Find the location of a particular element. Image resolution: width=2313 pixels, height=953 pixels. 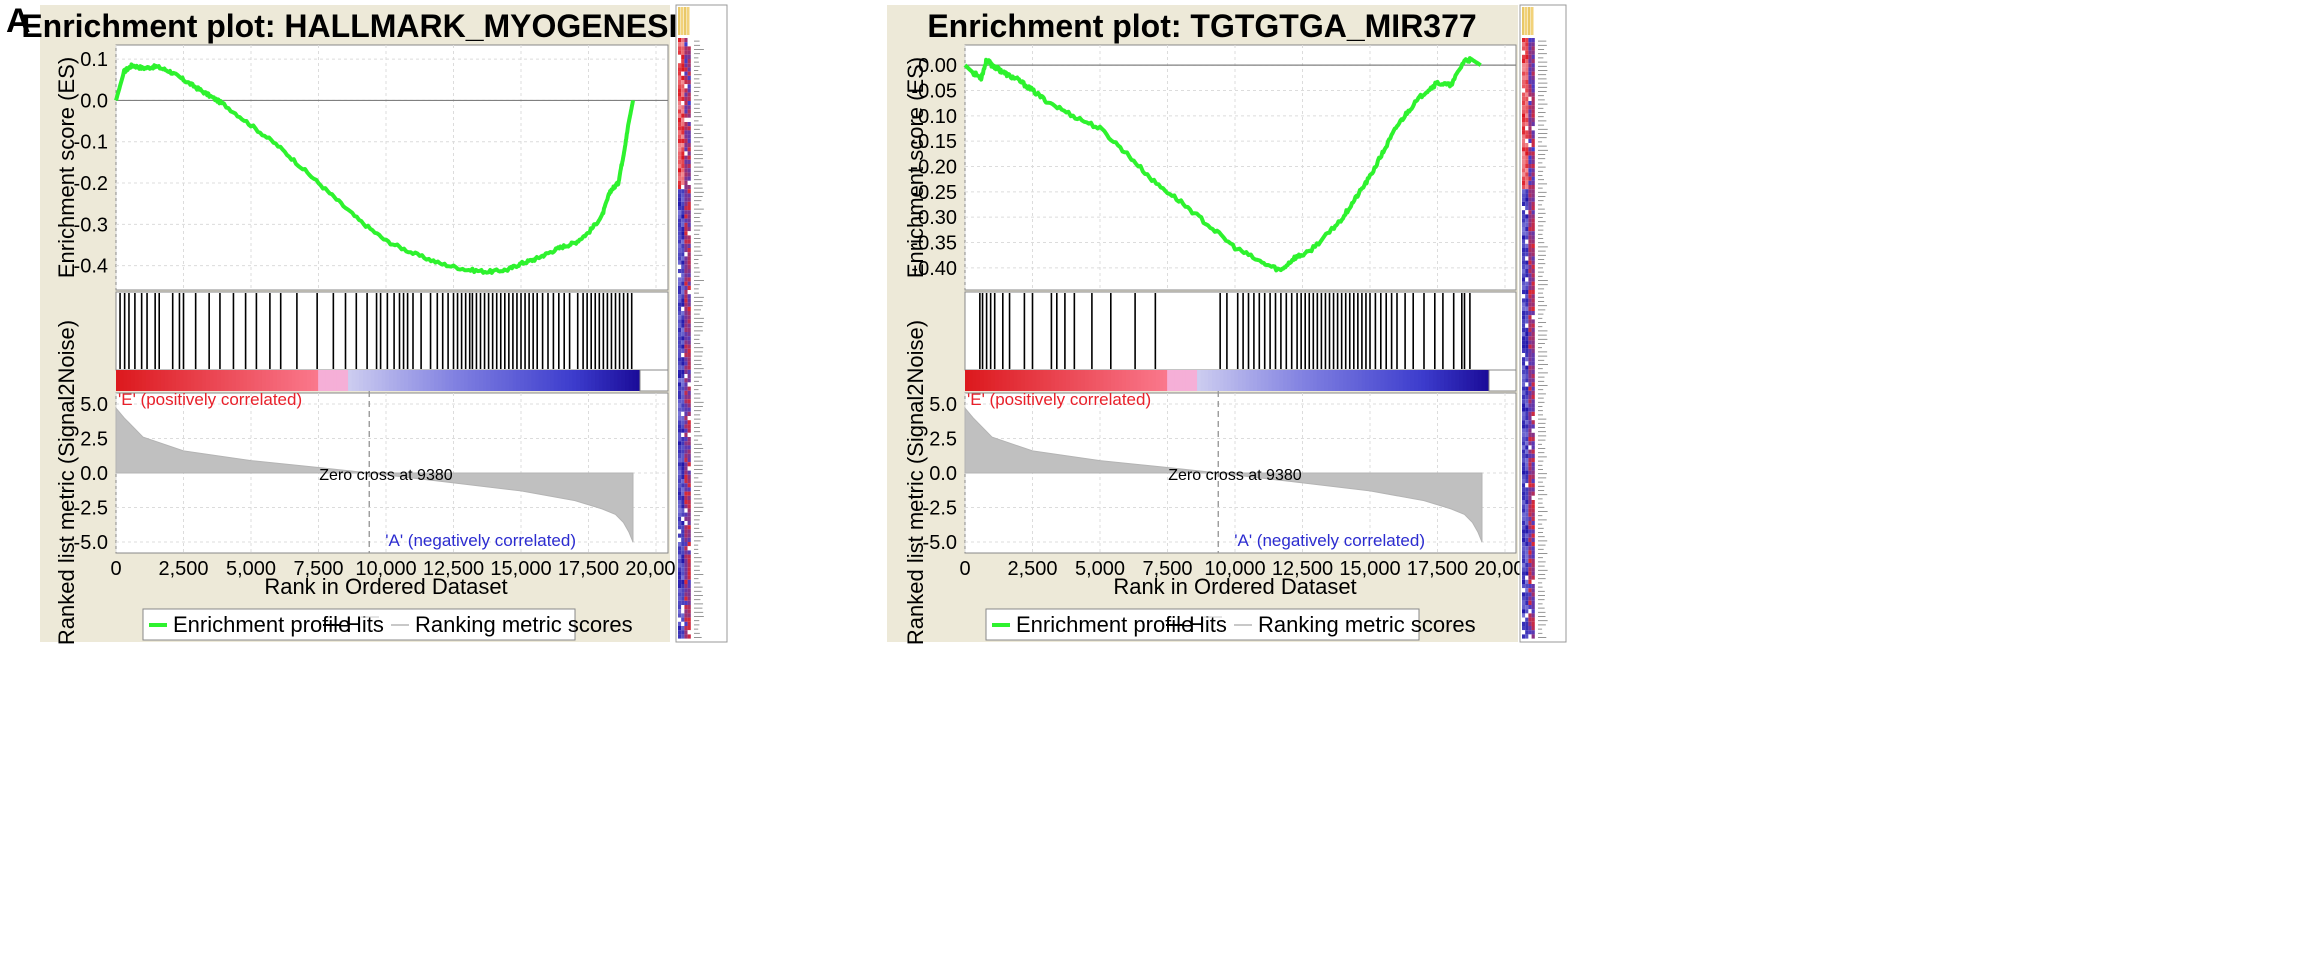

enrichment-profile-line is located at coordinates (374, 168).